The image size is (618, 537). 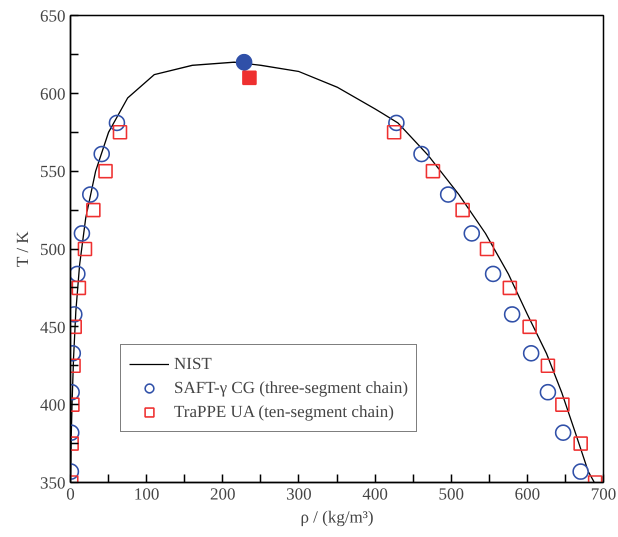 I want to click on y-tick-label: 400, so click(x=53, y=405).